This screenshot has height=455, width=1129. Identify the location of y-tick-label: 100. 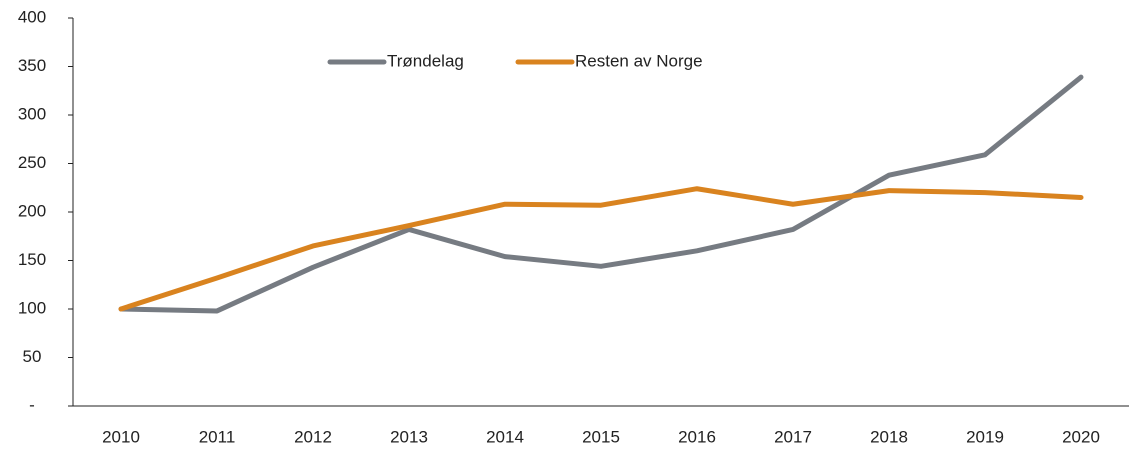
(32, 307).